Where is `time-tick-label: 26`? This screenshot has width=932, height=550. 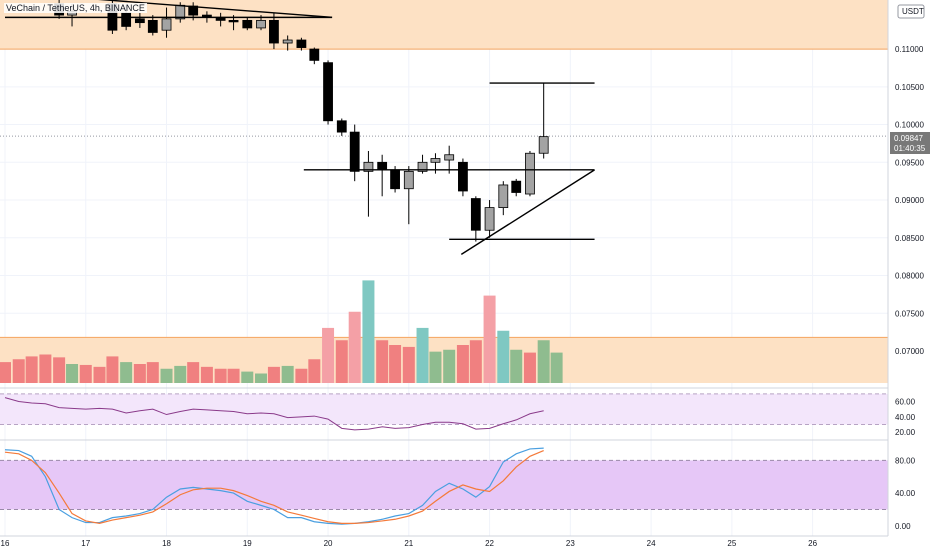 time-tick-label: 26 is located at coordinates (812, 543).